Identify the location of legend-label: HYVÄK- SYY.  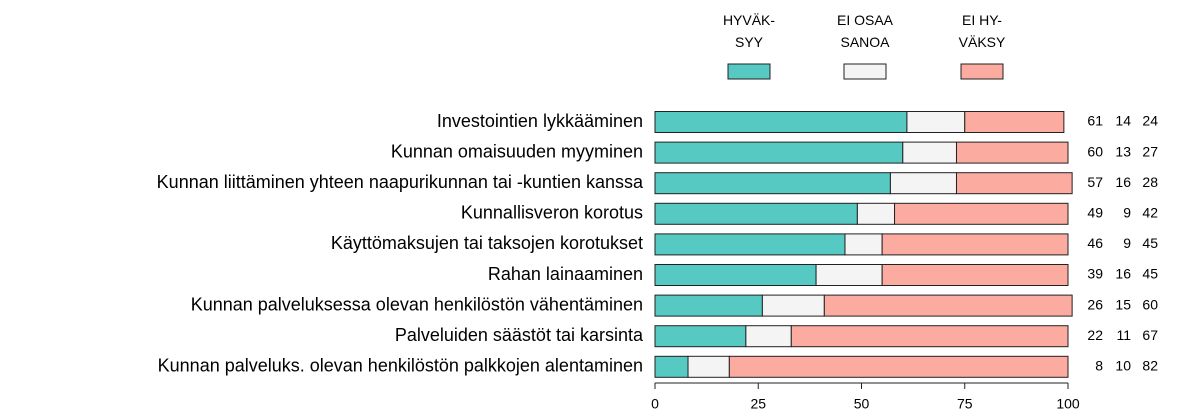
(749, 31).